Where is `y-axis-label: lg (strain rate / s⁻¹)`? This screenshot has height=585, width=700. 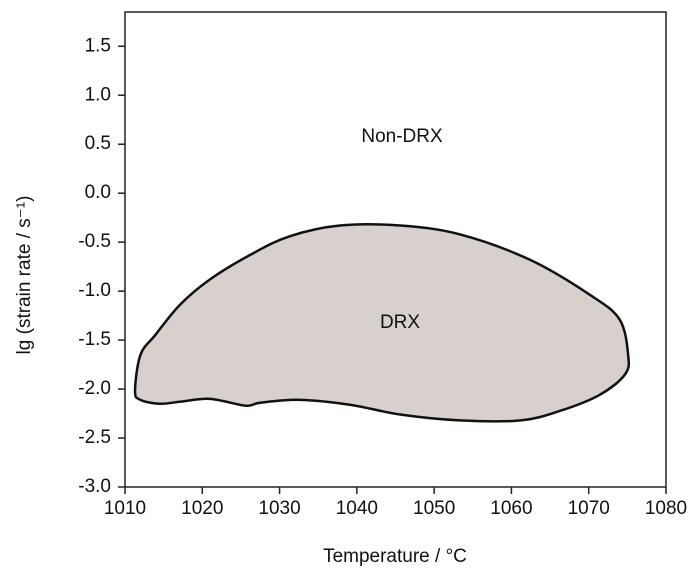
y-axis-label: lg (strain rate / s⁻¹) is located at coordinates (24, 275).